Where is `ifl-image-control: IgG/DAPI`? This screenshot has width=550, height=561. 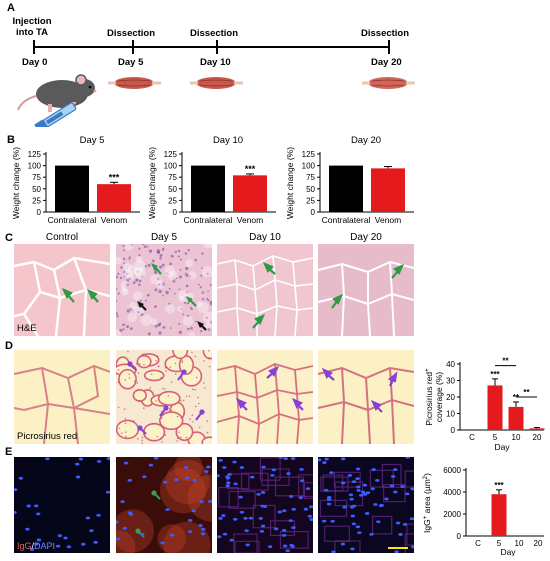 ifl-image-control: IgG/DAPI is located at coordinates (62, 505).